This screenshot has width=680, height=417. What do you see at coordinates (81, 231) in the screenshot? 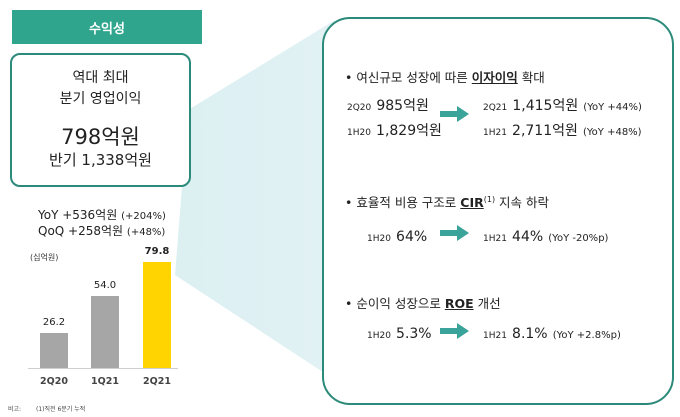
I see `qoq-text: QoQ +258억원` at bounding box center [81, 231].